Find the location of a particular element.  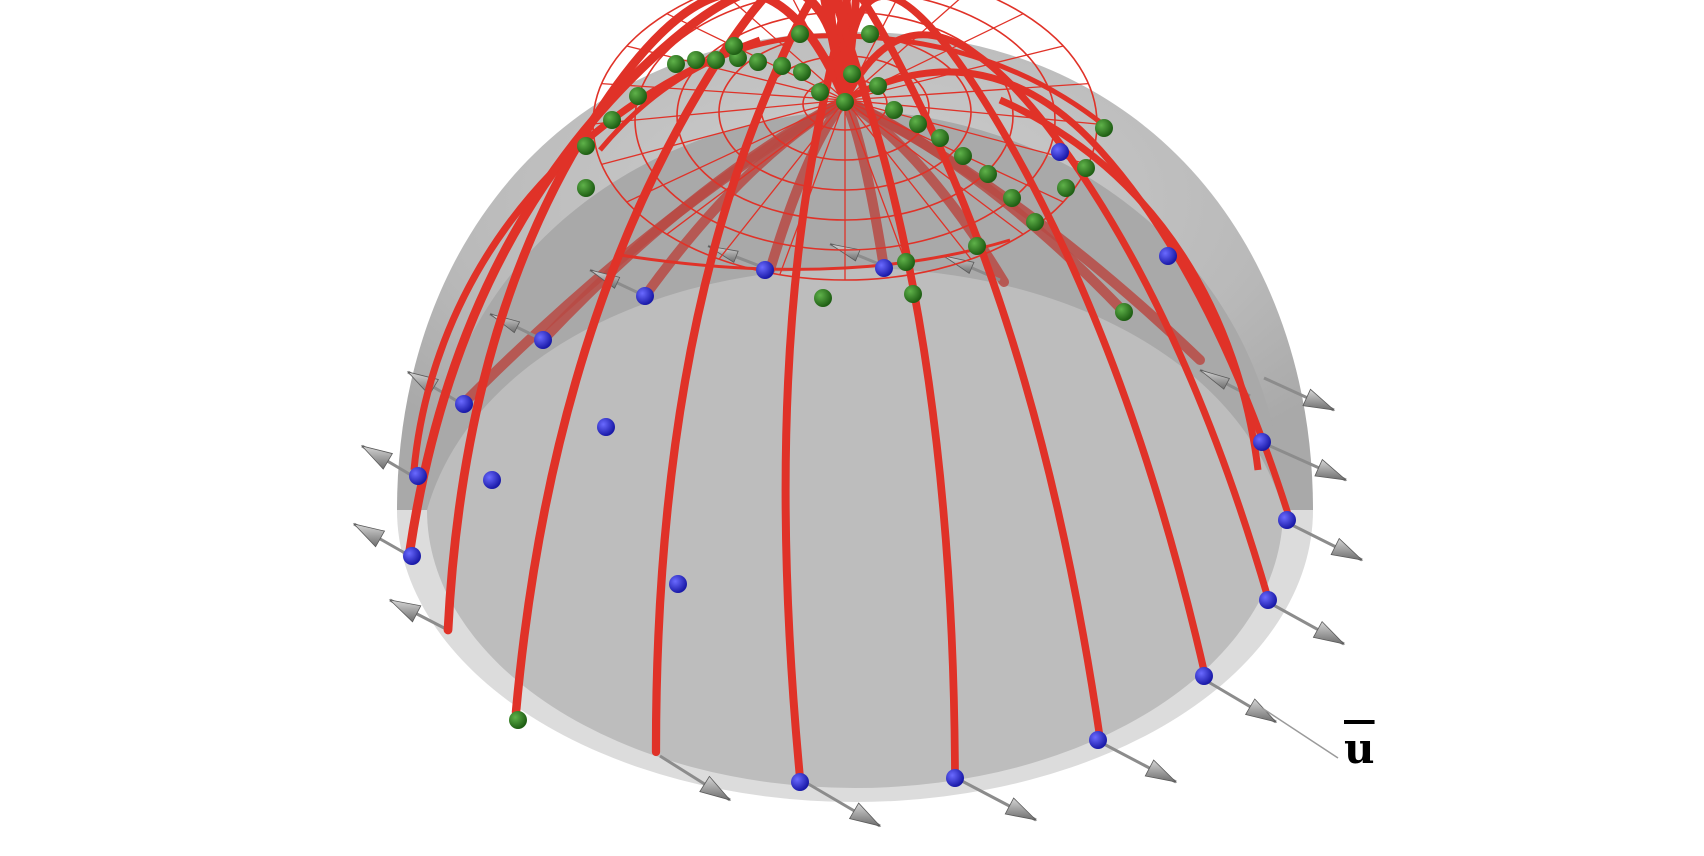

arrow-front-0-cone is located at coordinates (715, 788).